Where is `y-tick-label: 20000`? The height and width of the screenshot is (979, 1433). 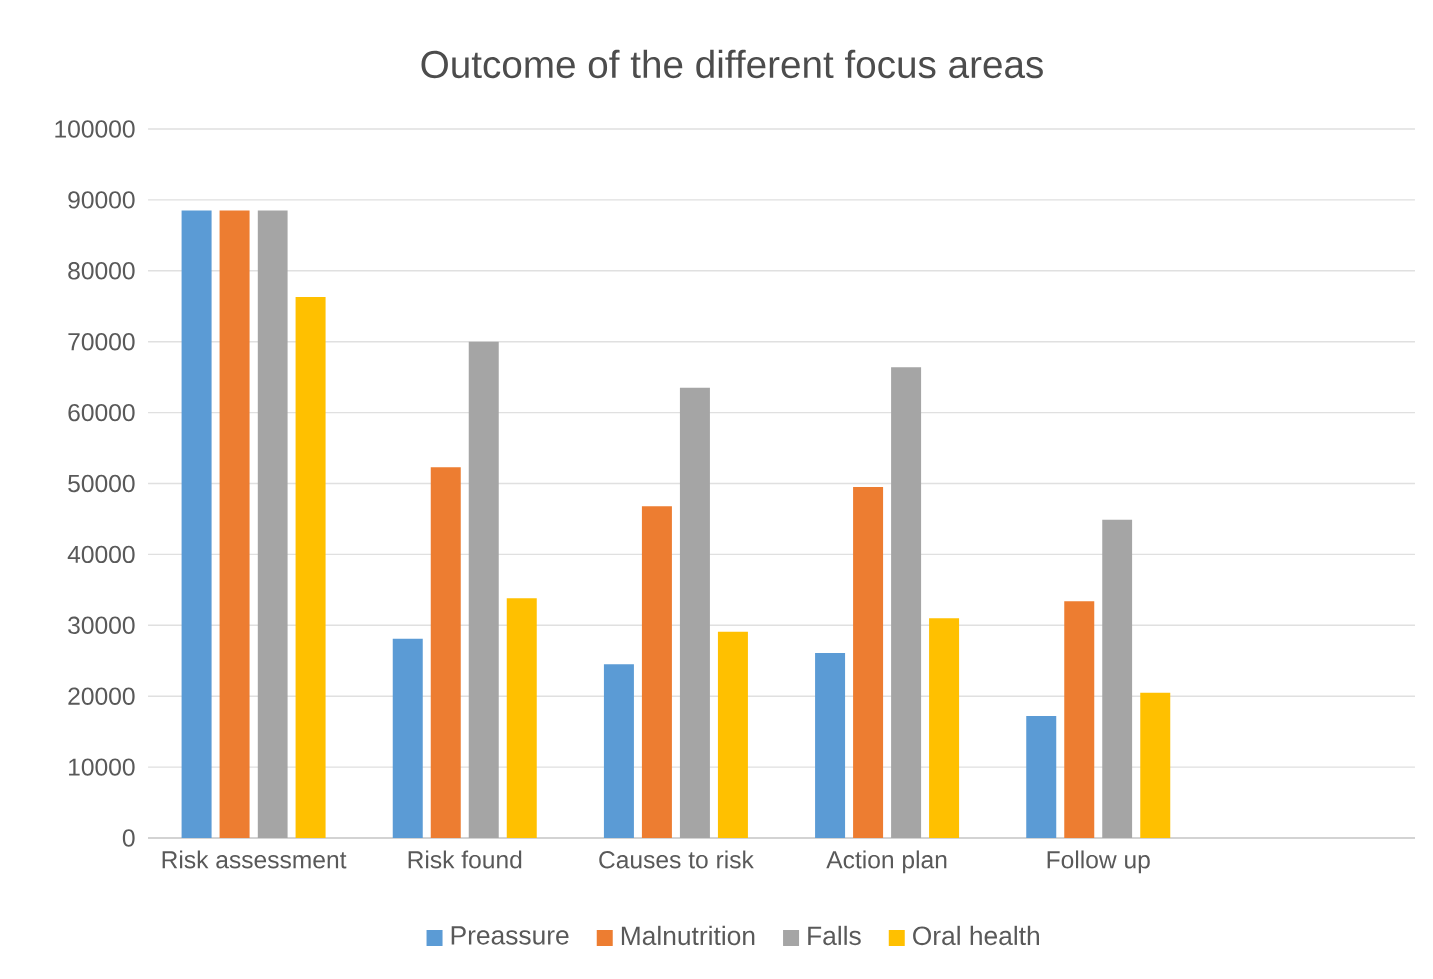 y-tick-label: 20000 is located at coordinates (101, 696).